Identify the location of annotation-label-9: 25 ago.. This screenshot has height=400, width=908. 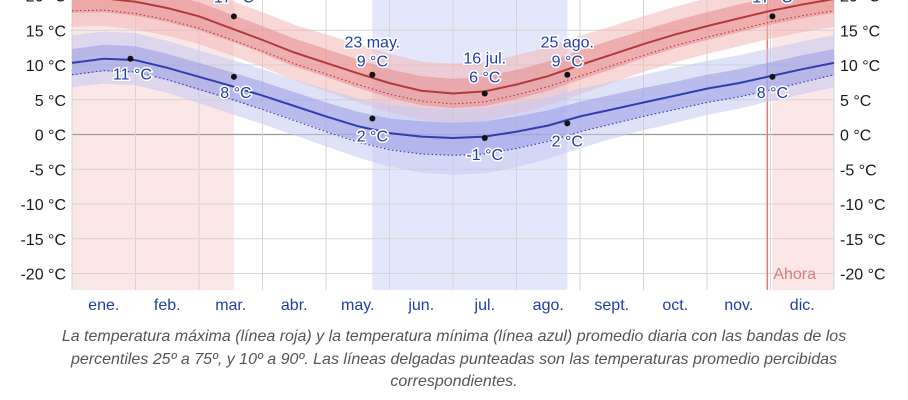
(567, 43).